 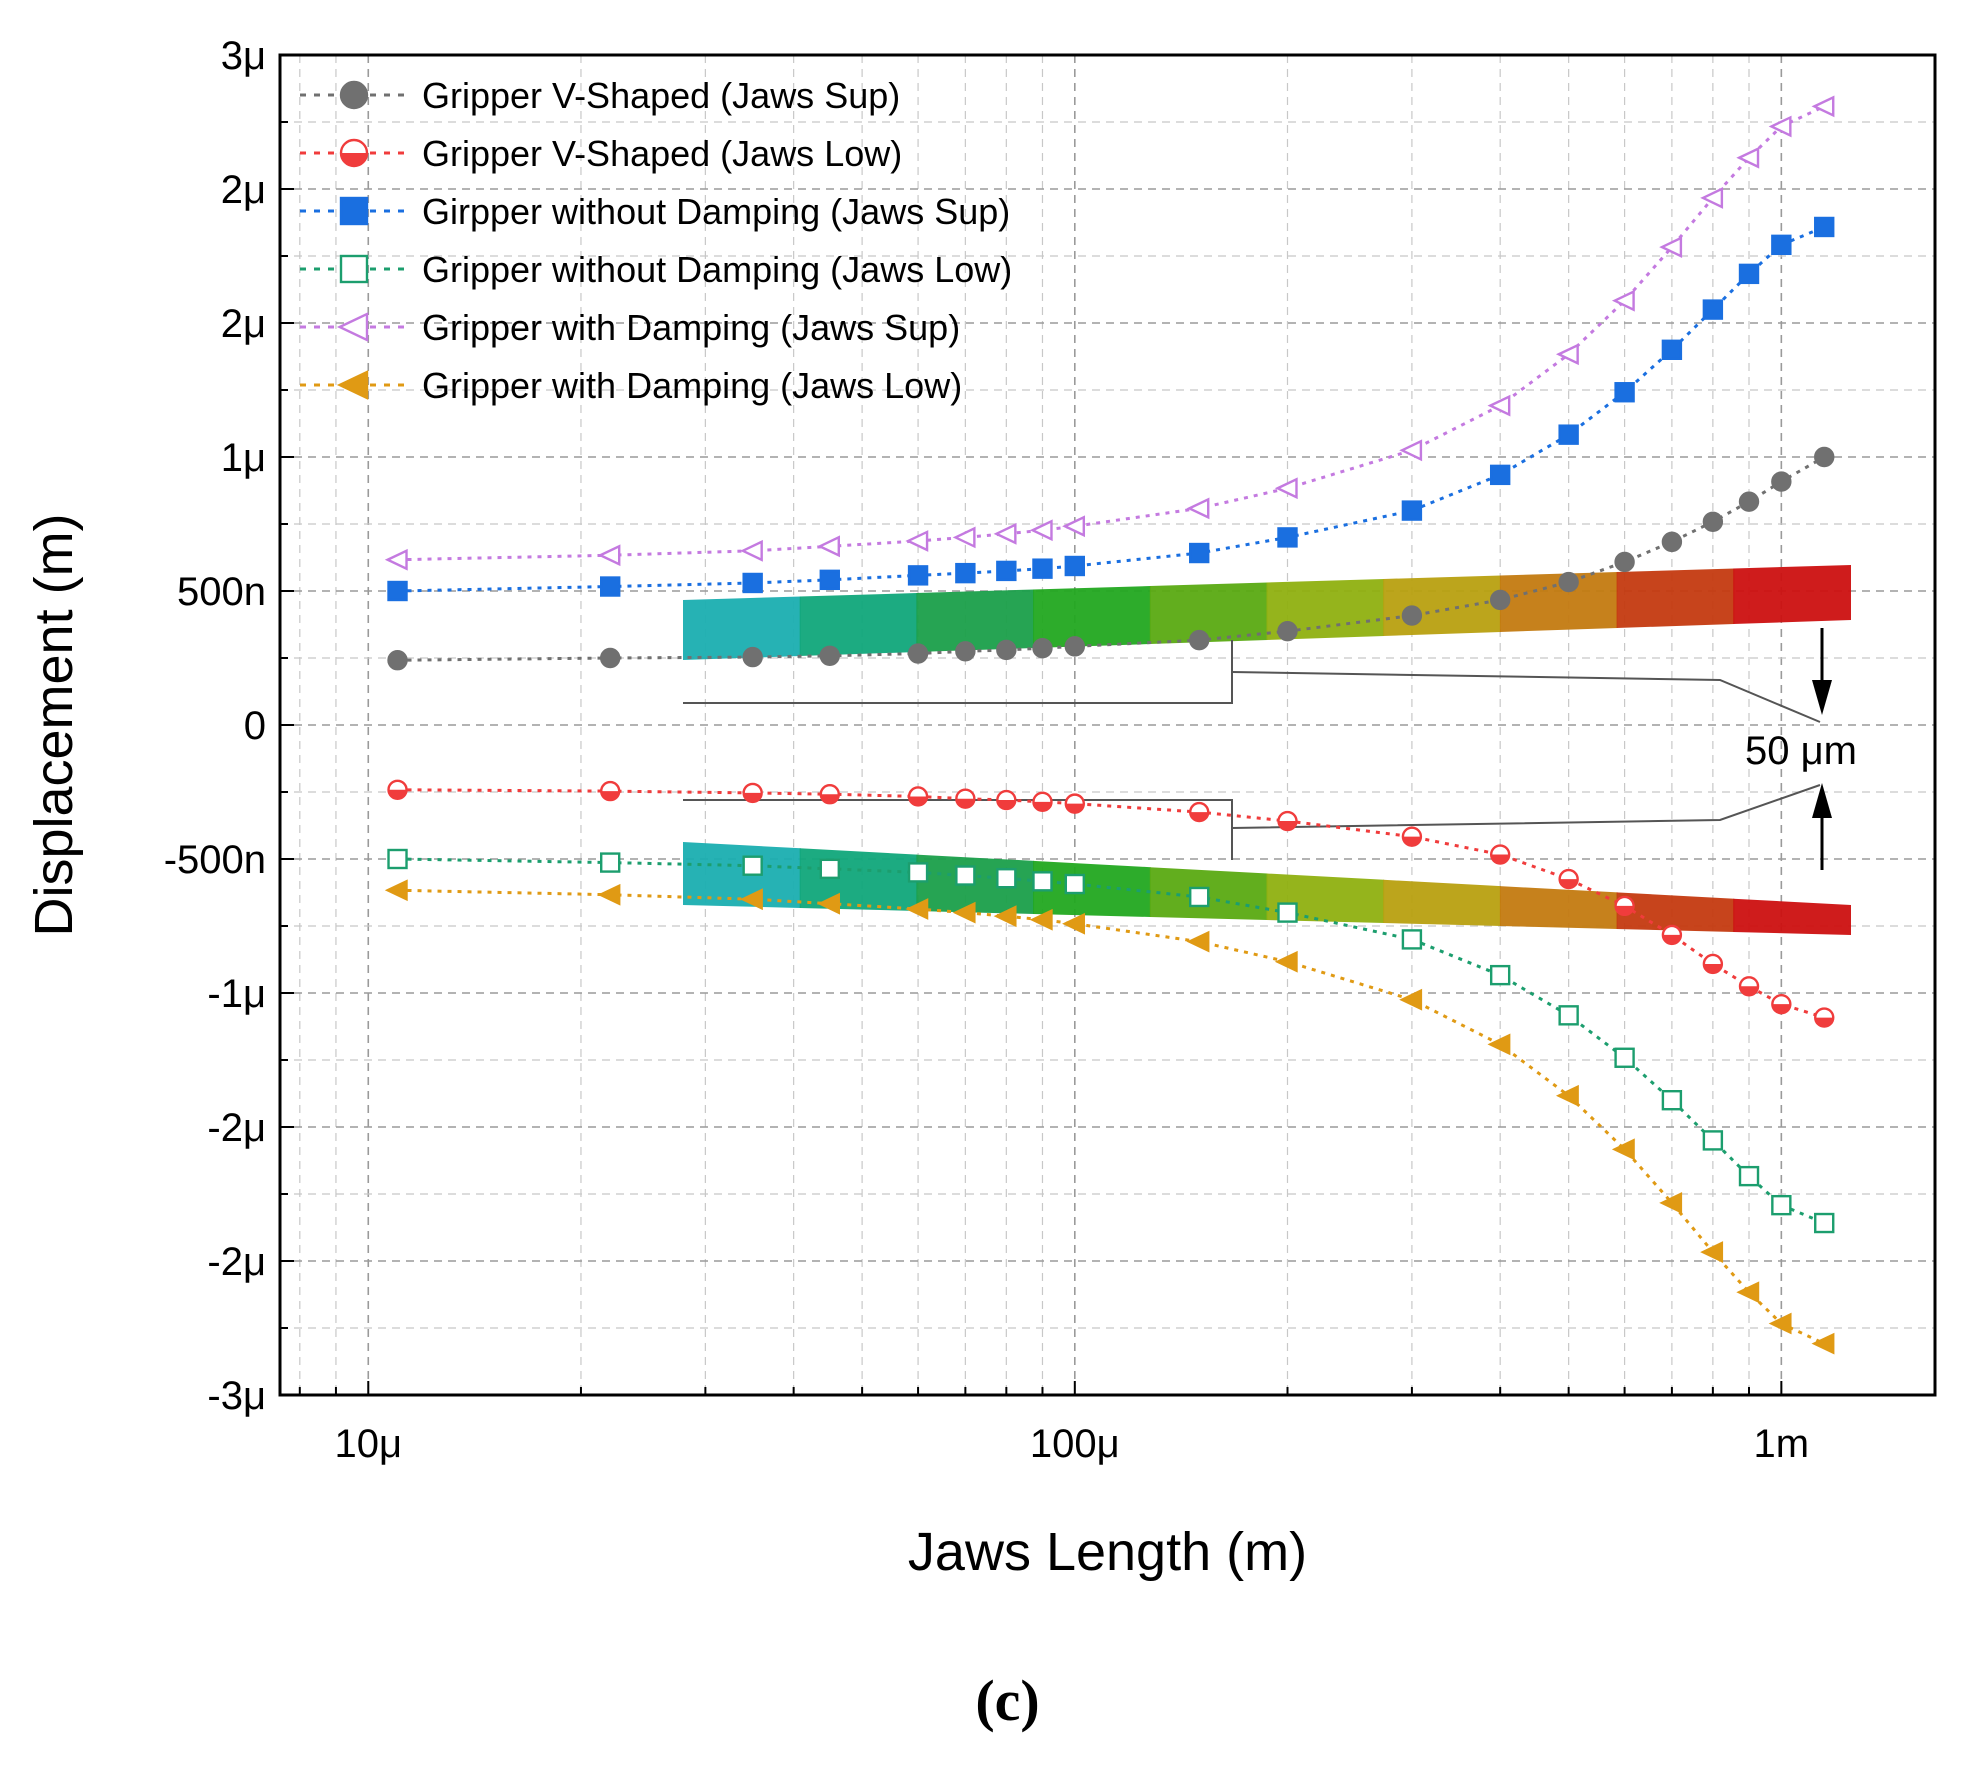 I want to click on legend-label: Gripper V-Shaped (Jaws Low), so click(x=662, y=153).